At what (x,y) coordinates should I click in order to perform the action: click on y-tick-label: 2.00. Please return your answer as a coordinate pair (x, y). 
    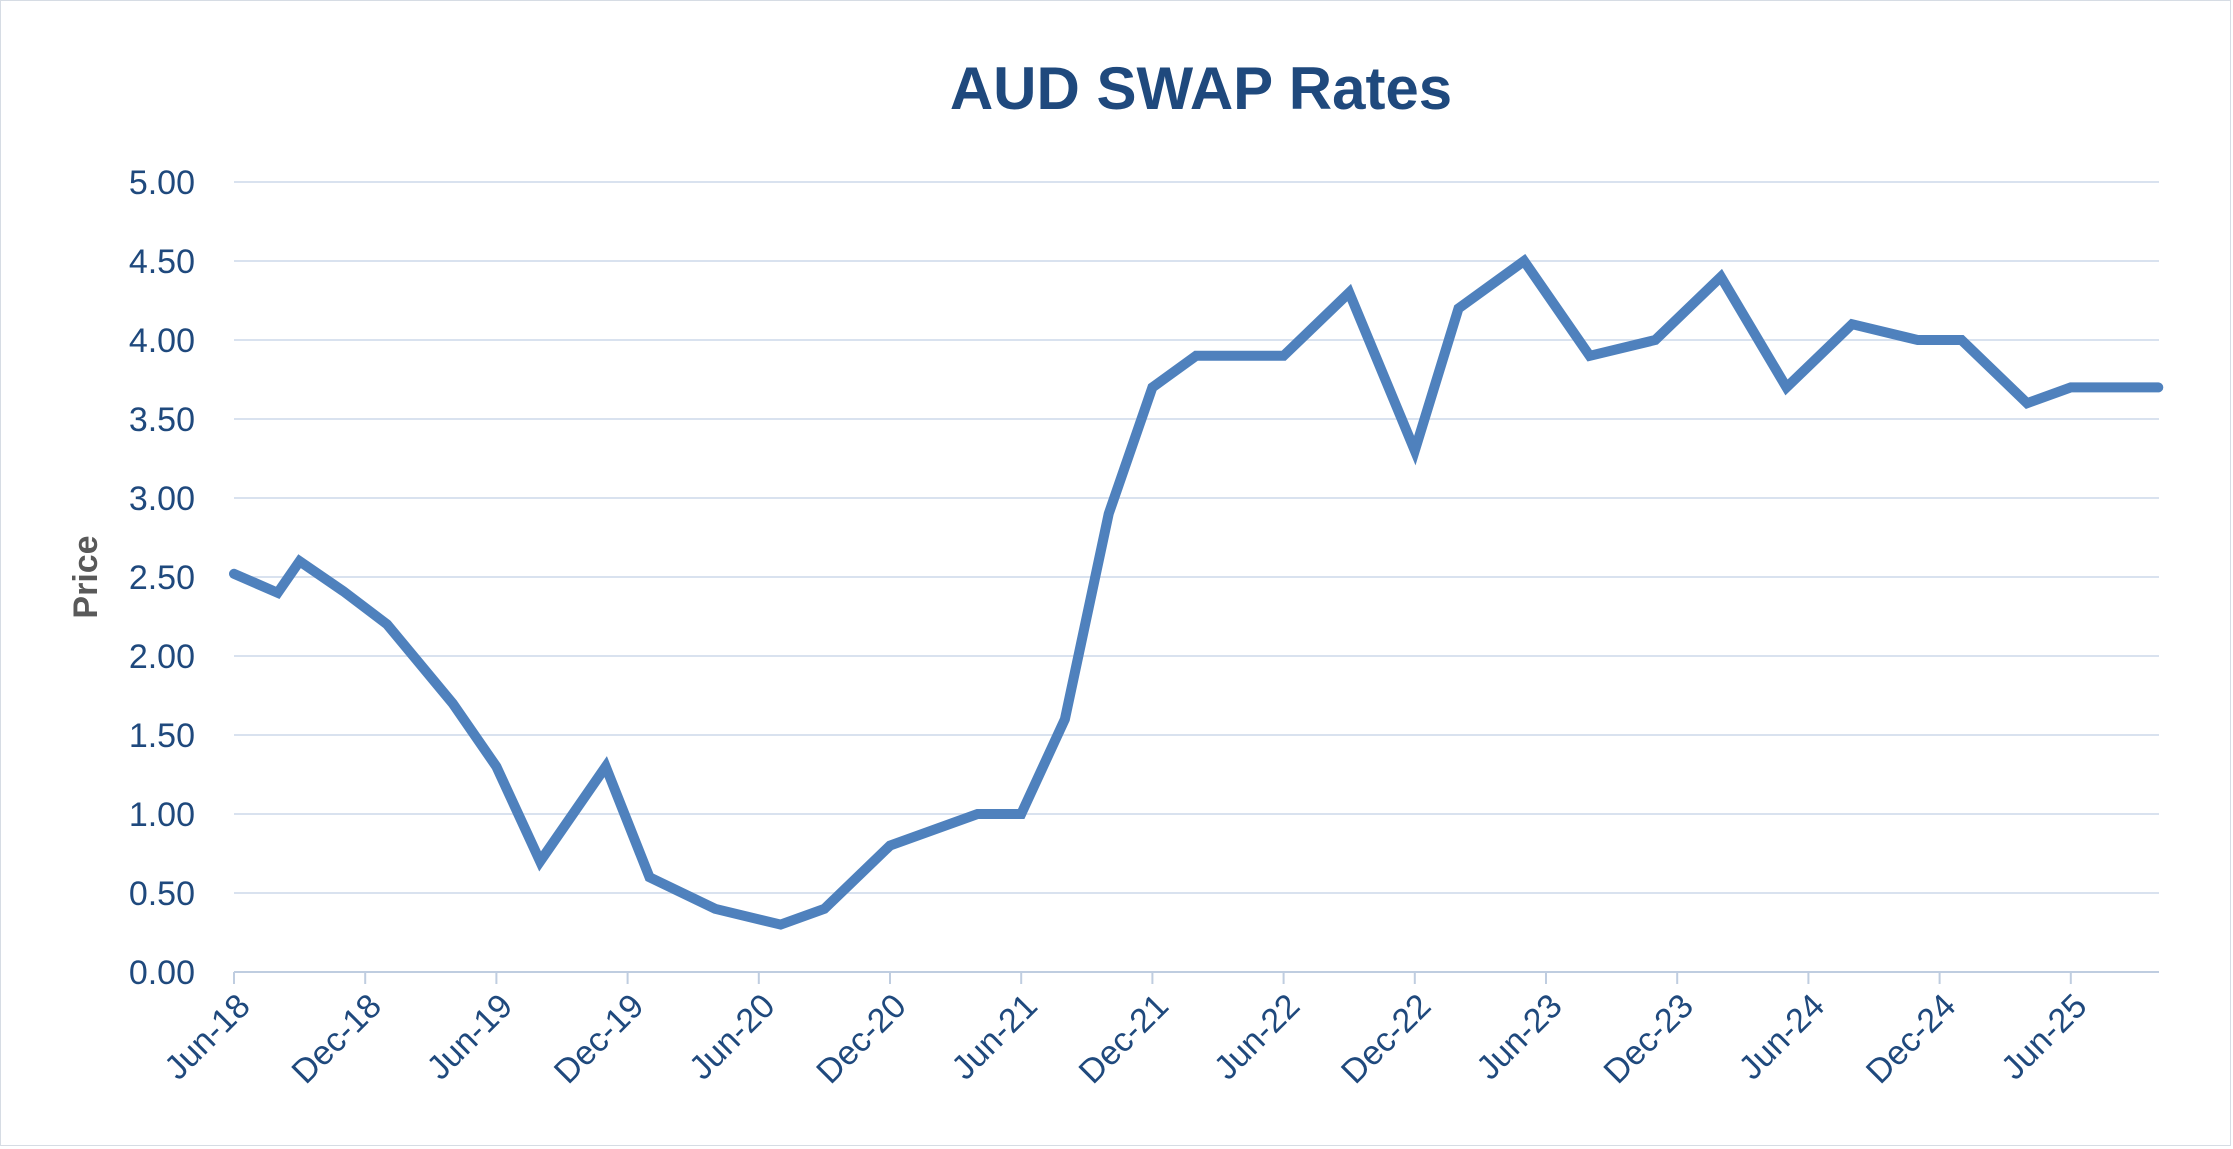
    Looking at the image, I should click on (162, 657).